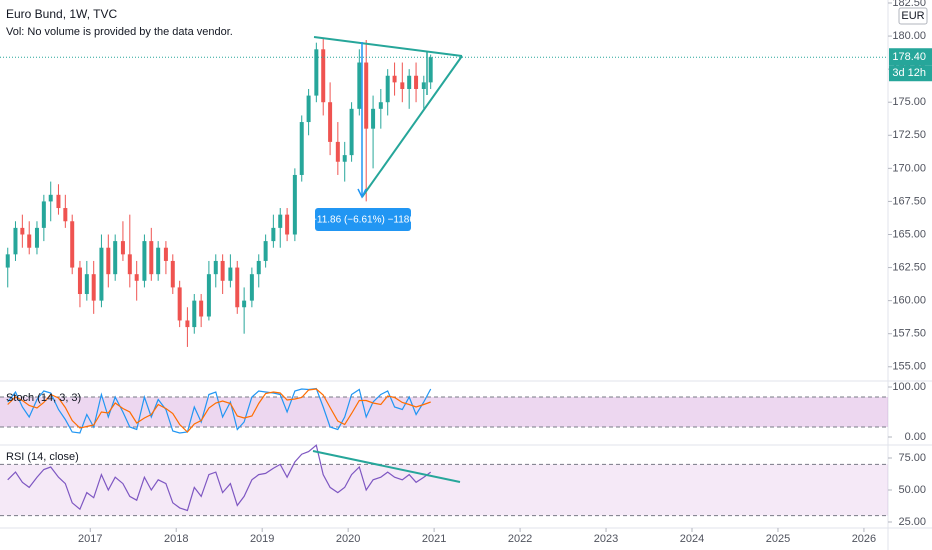 The width and height of the screenshot is (932, 550). What do you see at coordinates (909, 234) in the screenshot?
I see `y-tick-label: 165.00` at bounding box center [909, 234].